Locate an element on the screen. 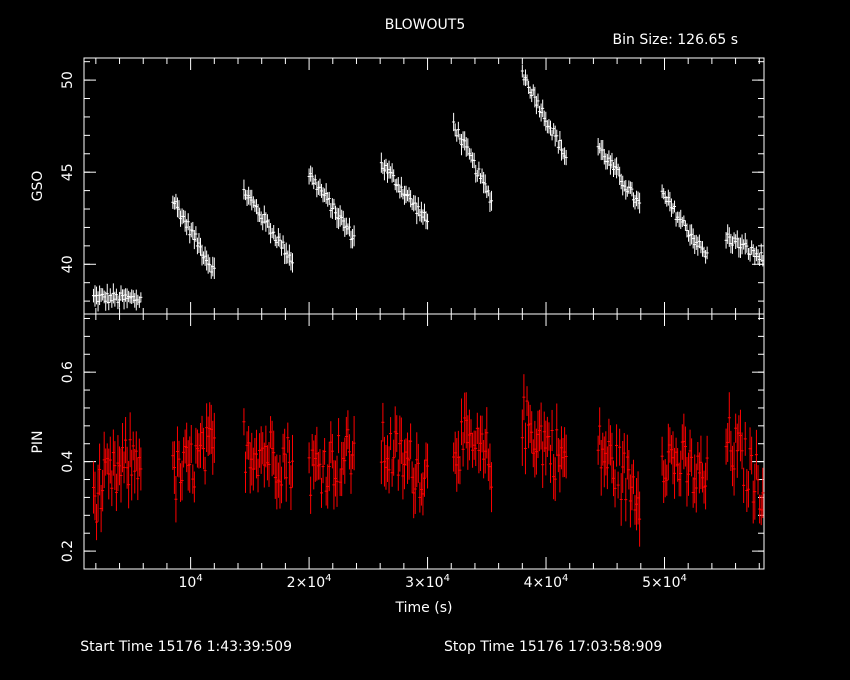 The width and height of the screenshot is (850, 680). xtick-label: 4×104 is located at coordinates (546, 582).